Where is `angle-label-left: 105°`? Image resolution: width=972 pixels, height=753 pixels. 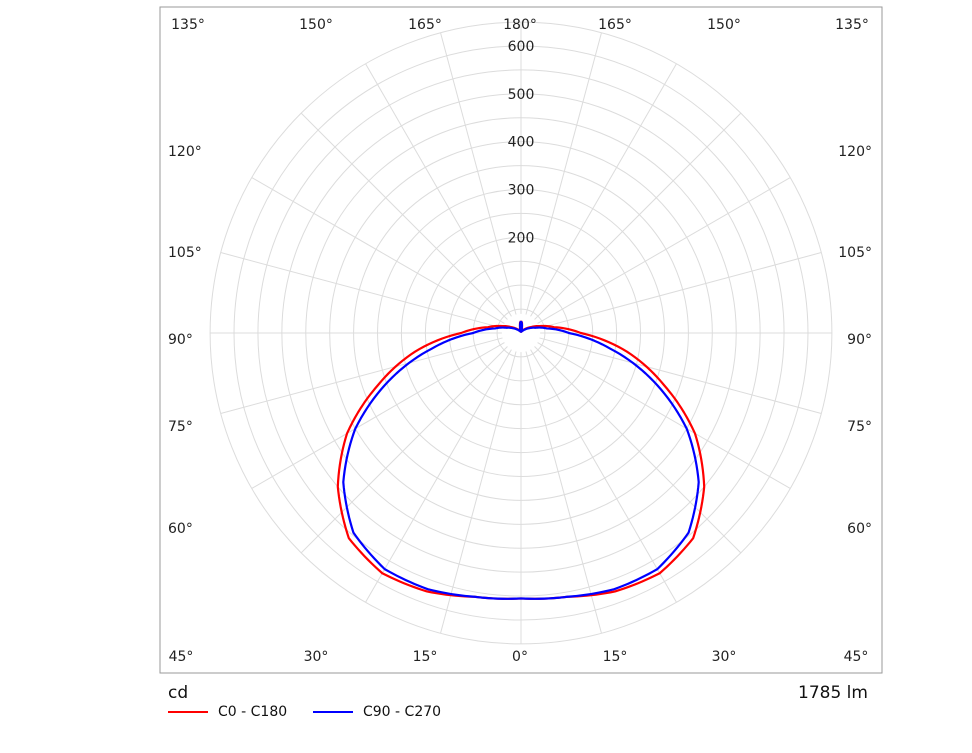
angle-label-left: 105° is located at coordinates (185, 253).